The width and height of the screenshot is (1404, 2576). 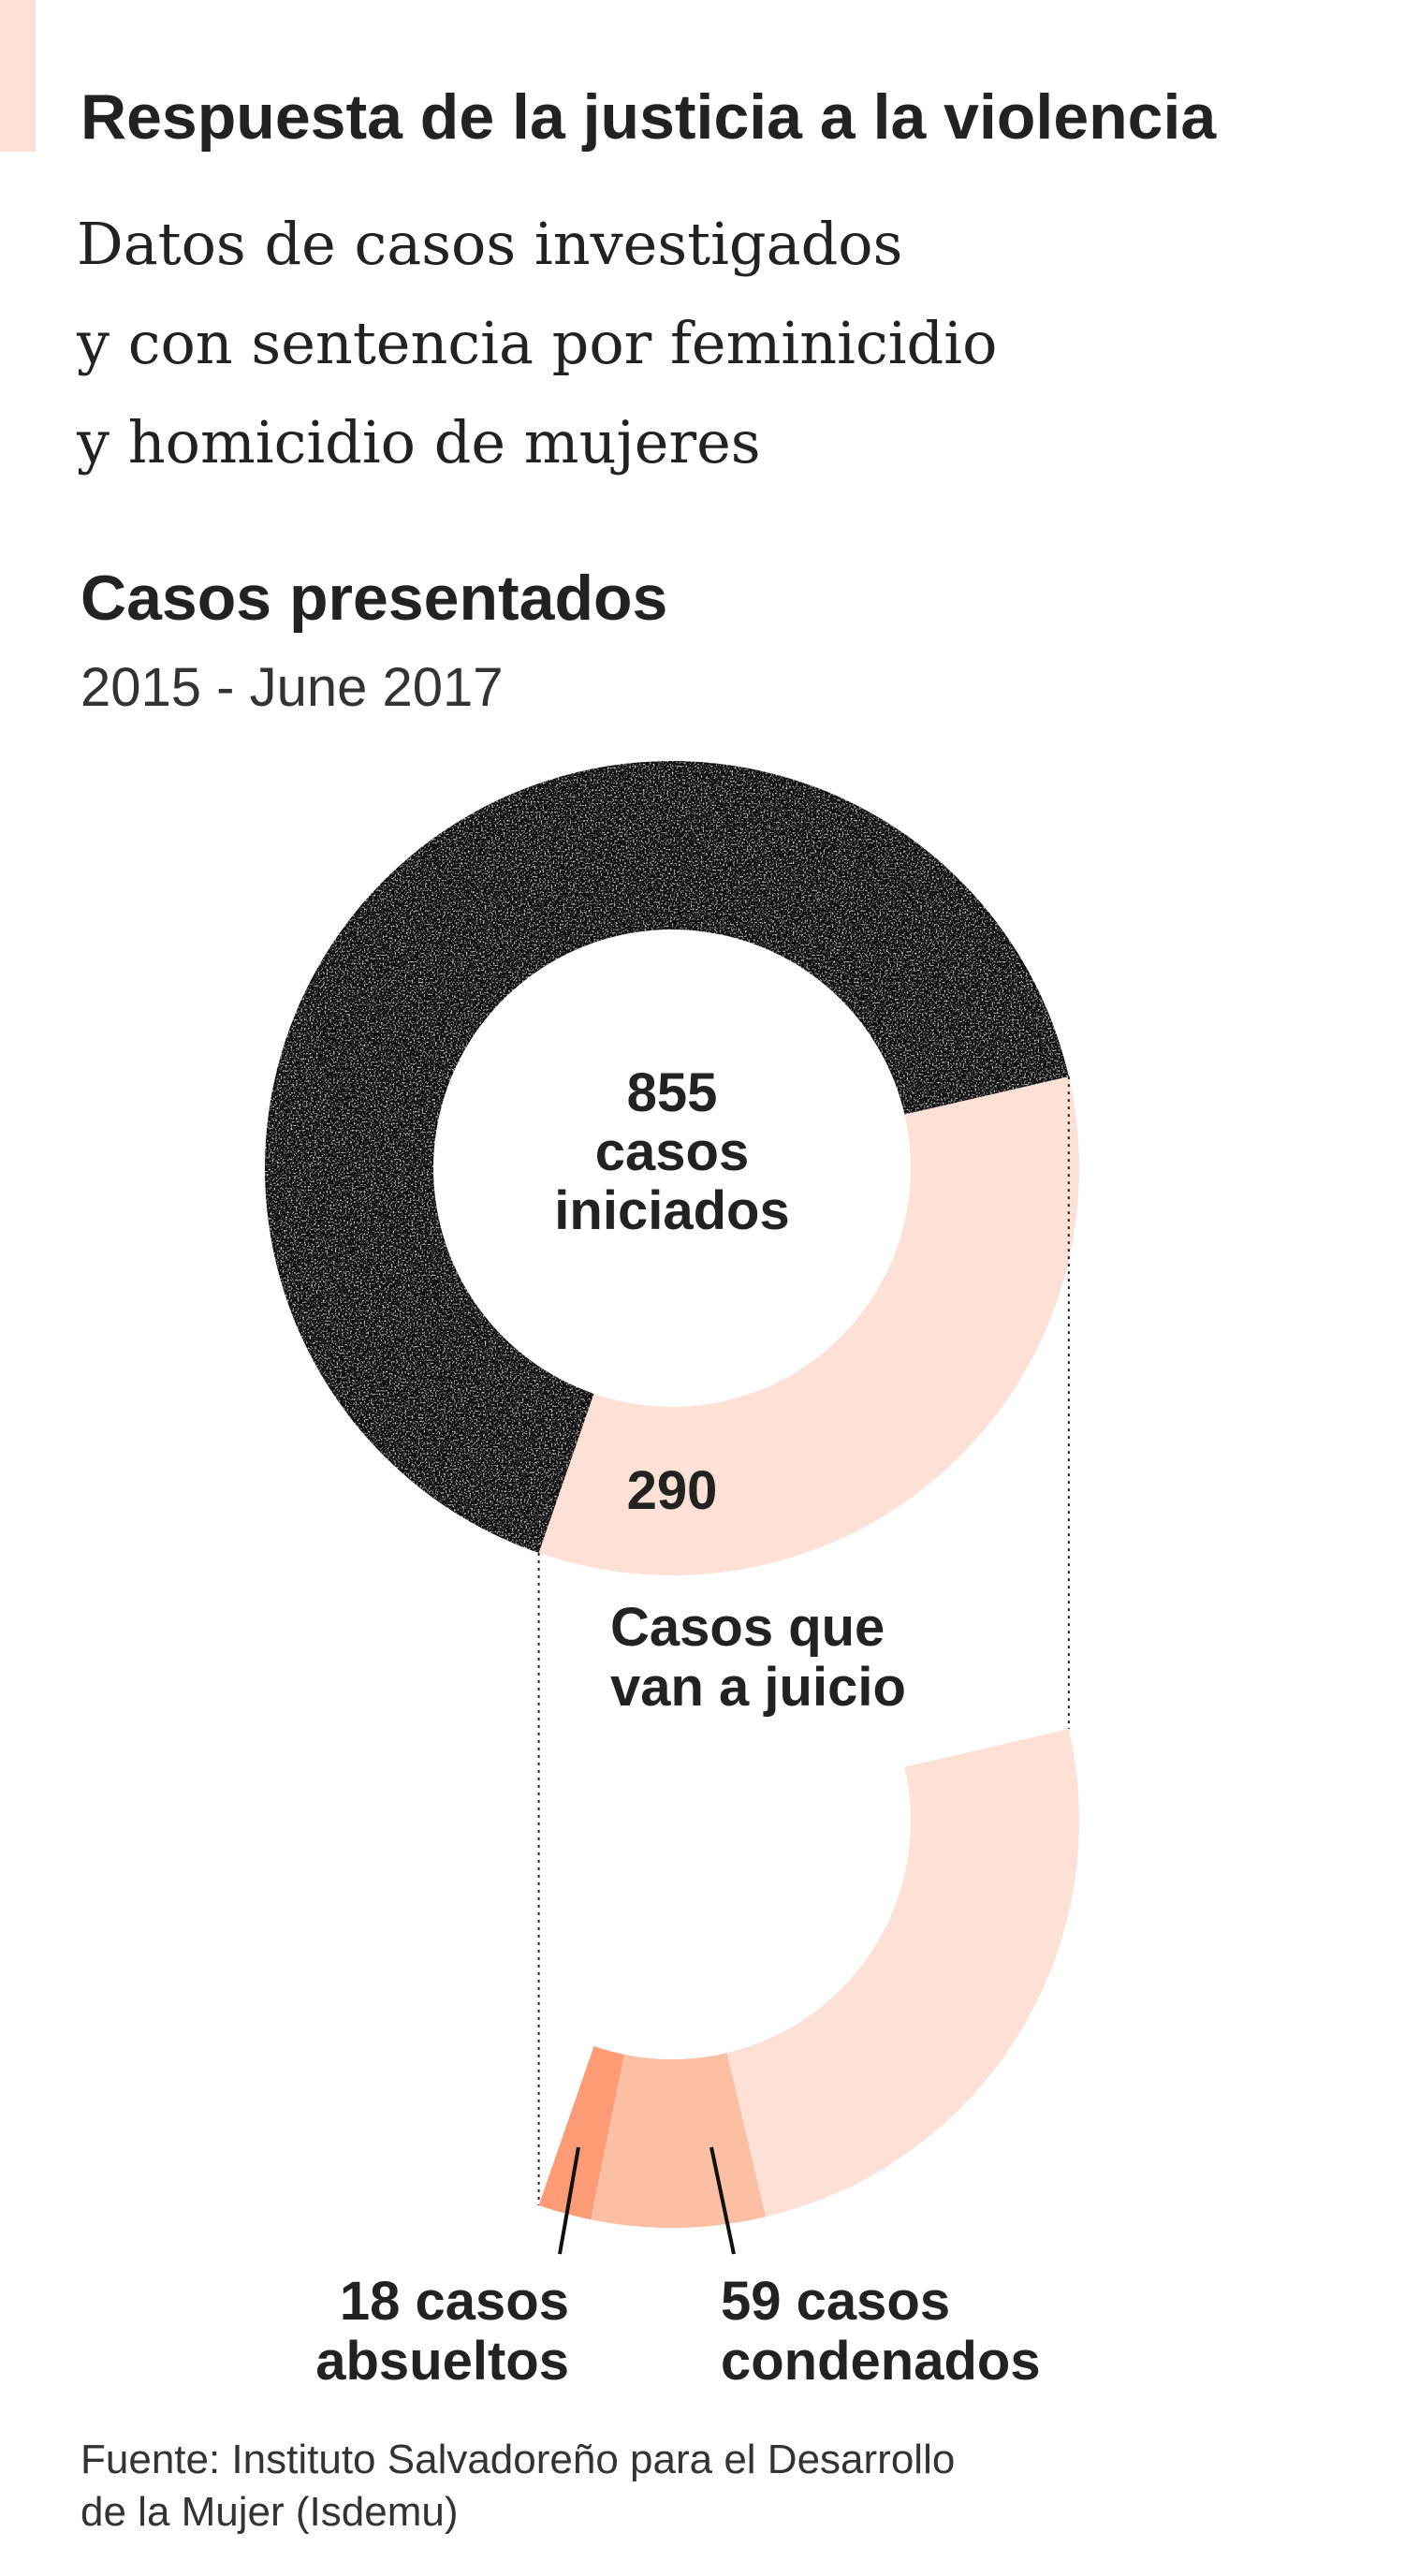 I want to click on breakdown-donut, so click(x=808, y=1978).